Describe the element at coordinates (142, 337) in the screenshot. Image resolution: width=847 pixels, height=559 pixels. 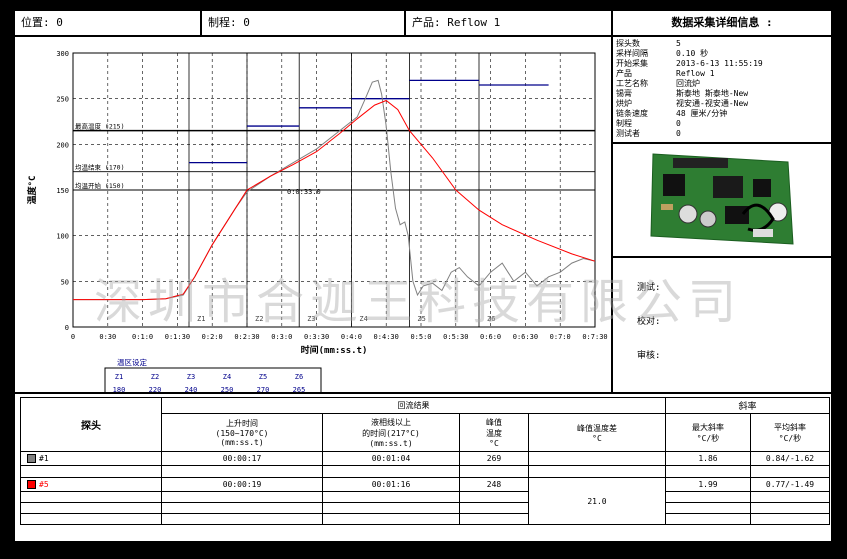
I see `x-tick-label: 0:1:0` at that location.